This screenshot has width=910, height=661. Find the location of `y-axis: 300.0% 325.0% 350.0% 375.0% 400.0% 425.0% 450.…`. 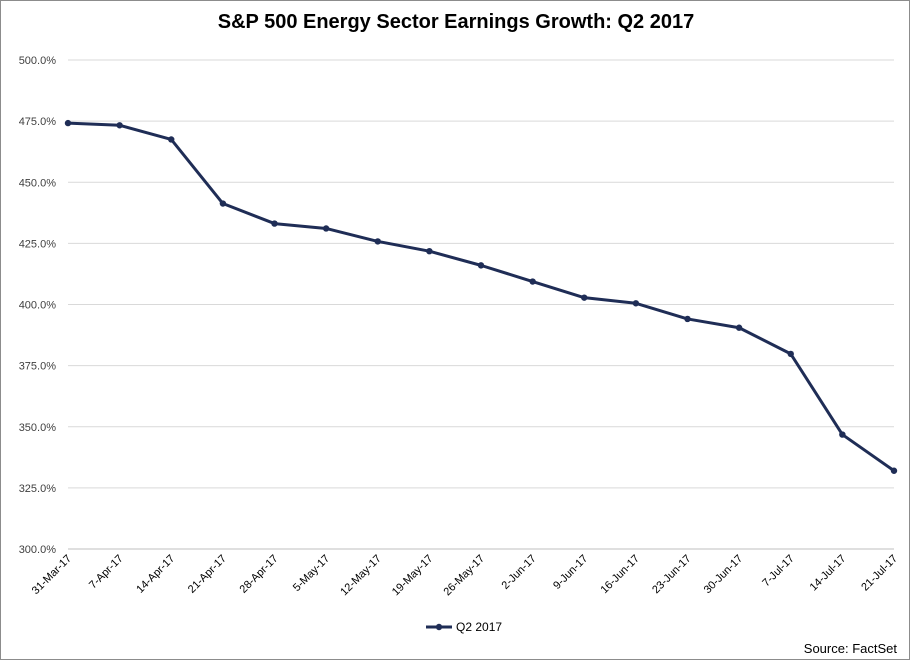

y-axis: 300.0% 325.0% 350.0% 375.0% 400.0% 425.0% 450.… is located at coordinates (38, 305).